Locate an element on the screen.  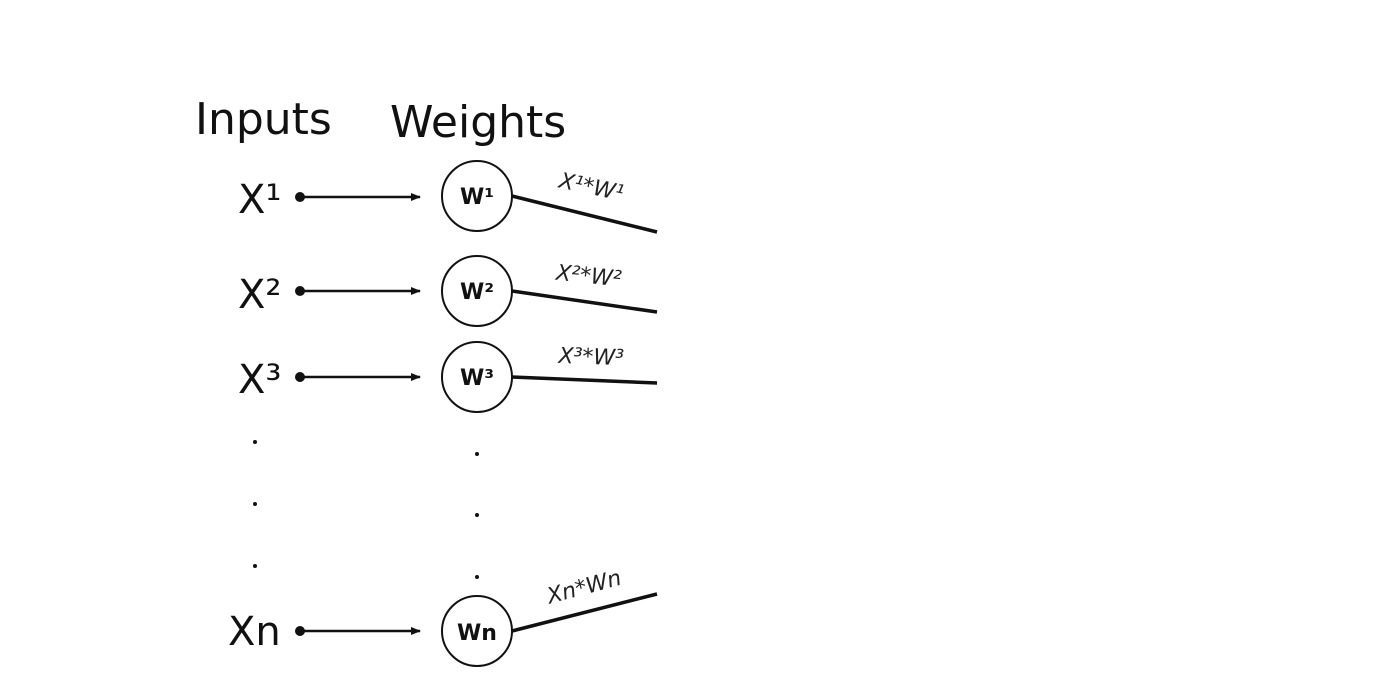
inputs-heading: Inputs is located at coordinates (263, 119).